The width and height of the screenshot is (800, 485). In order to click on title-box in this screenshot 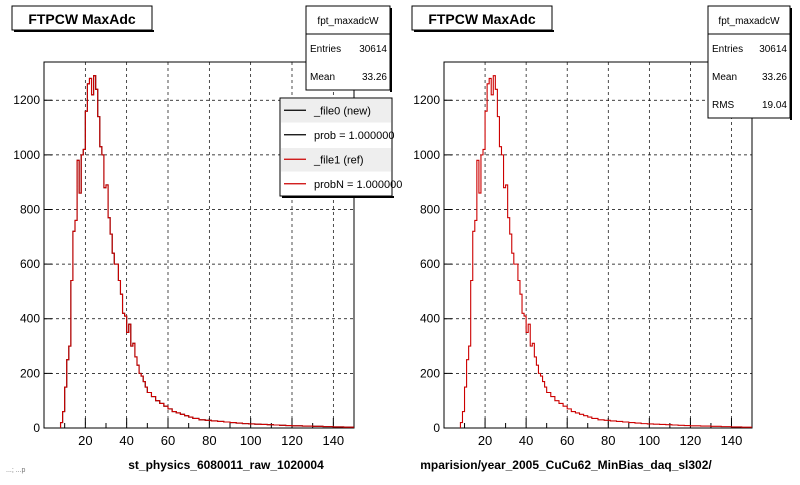, I will do `click(82, 18)`.